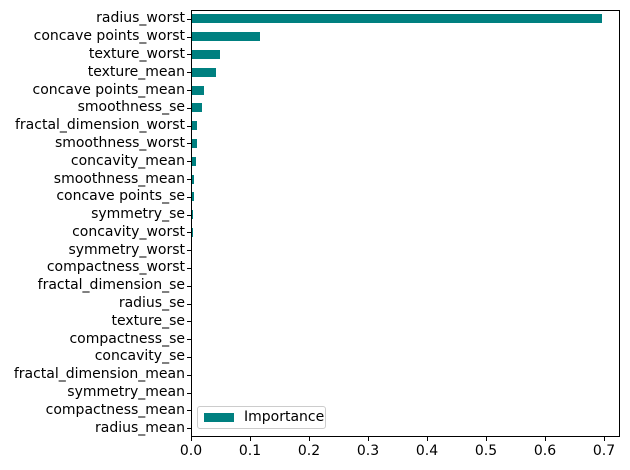  Describe the element at coordinates (111, 285) in the screenshot. I see `y-tick-label: fractal_dimension_se` at that location.